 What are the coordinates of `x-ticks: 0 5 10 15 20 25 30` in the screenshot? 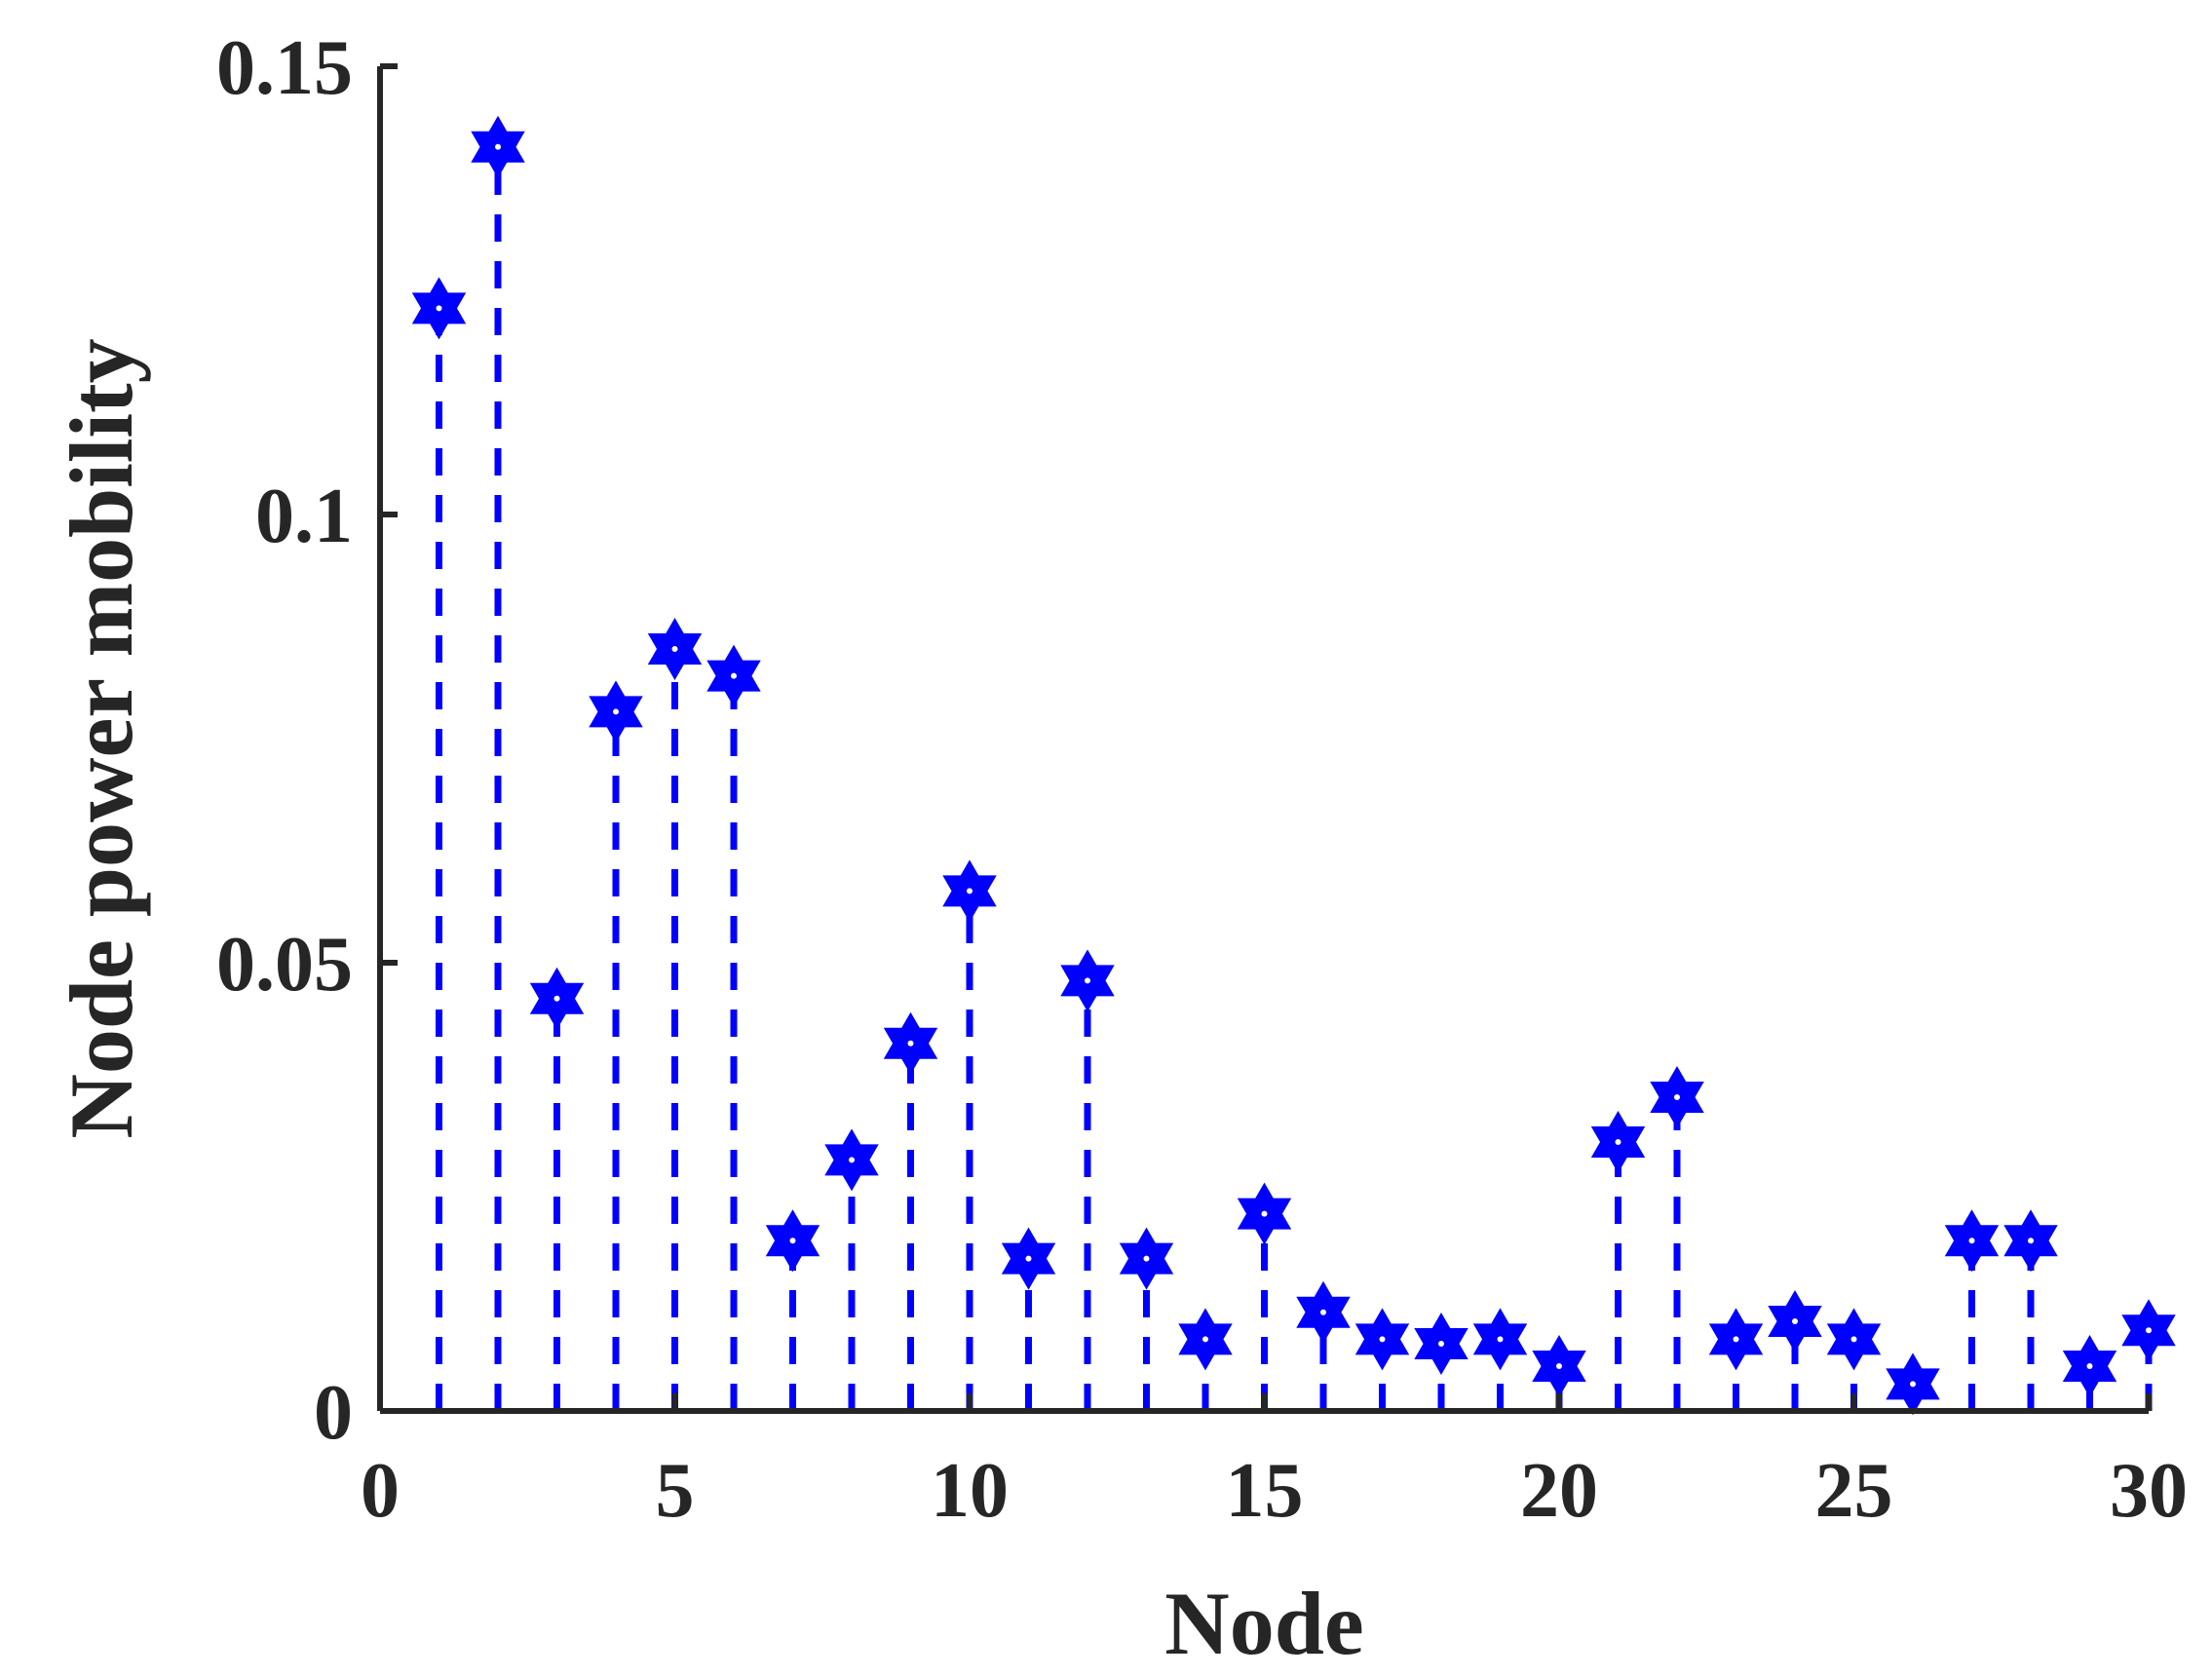 It's located at (1275, 1463).